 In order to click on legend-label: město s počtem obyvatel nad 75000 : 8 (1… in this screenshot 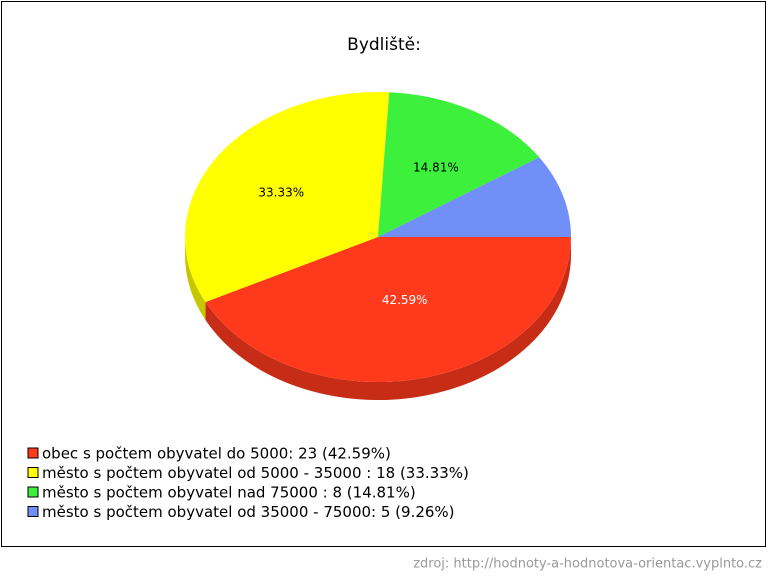, I will do `click(229, 493)`.